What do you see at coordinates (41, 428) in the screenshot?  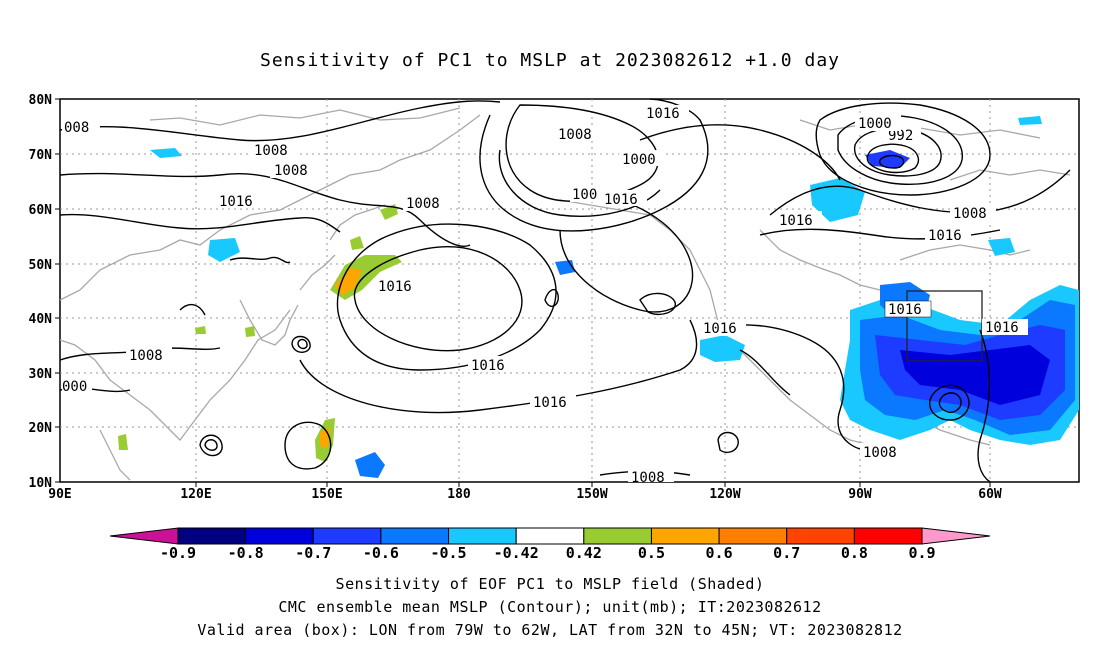 I see `lat-label: 20N` at bounding box center [41, 428].